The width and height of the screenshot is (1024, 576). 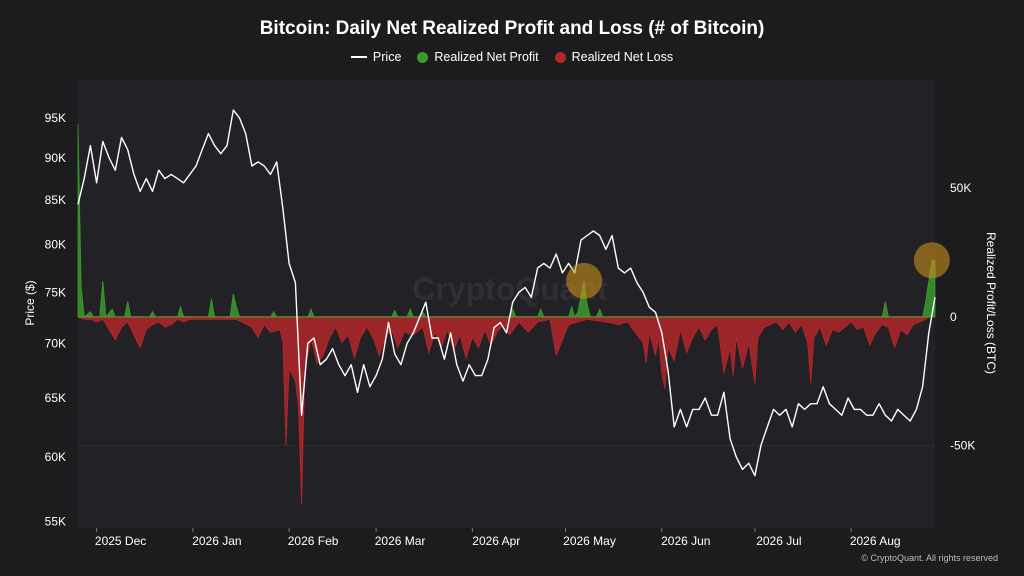 I want to click on x-tick-label: 2025 Dec, so click(x=120, y=541).